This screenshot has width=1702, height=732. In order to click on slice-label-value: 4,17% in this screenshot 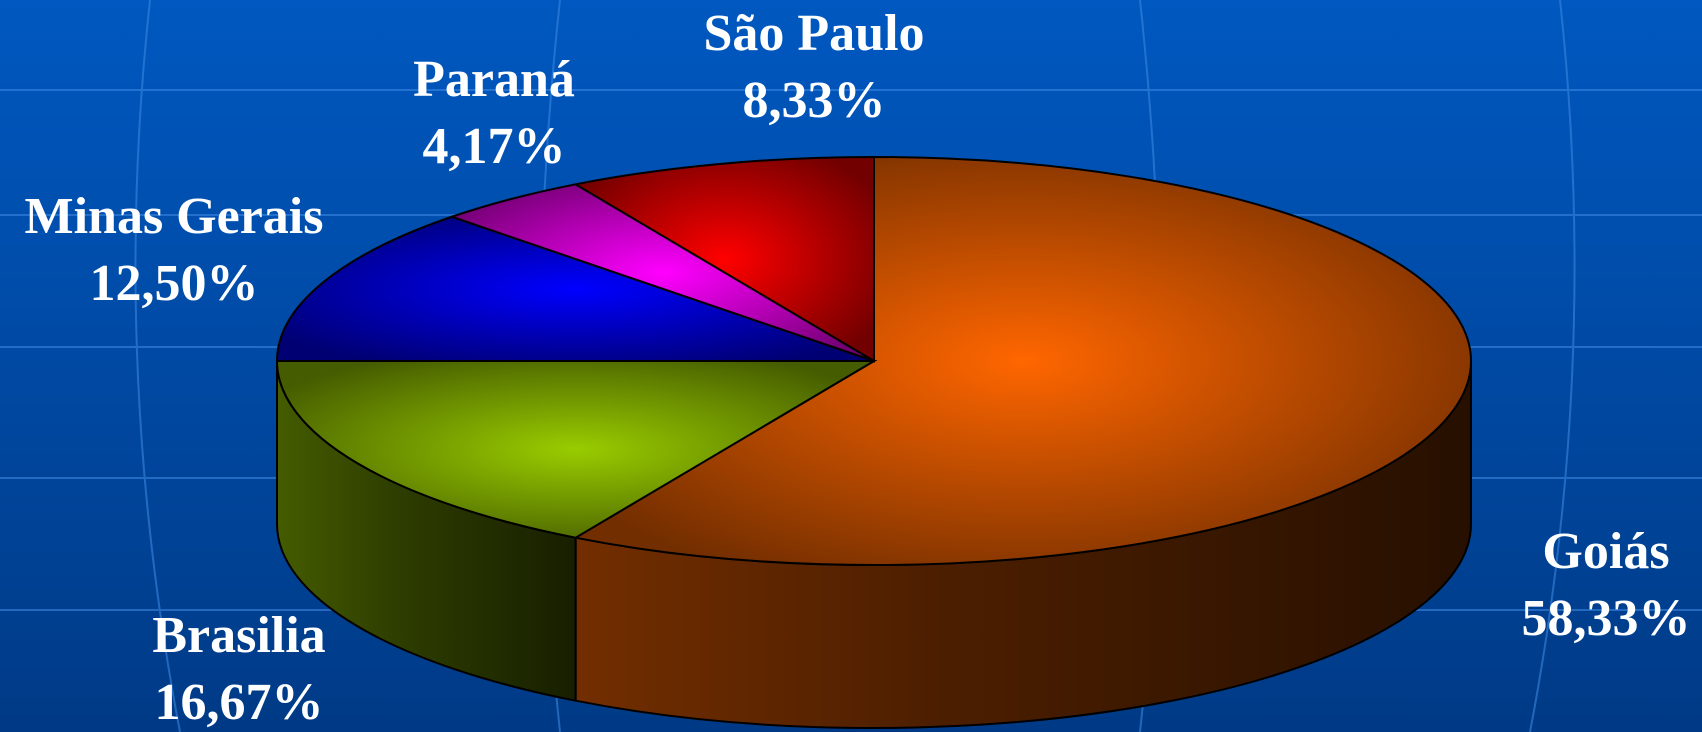, I will do `click(494, 146)`.